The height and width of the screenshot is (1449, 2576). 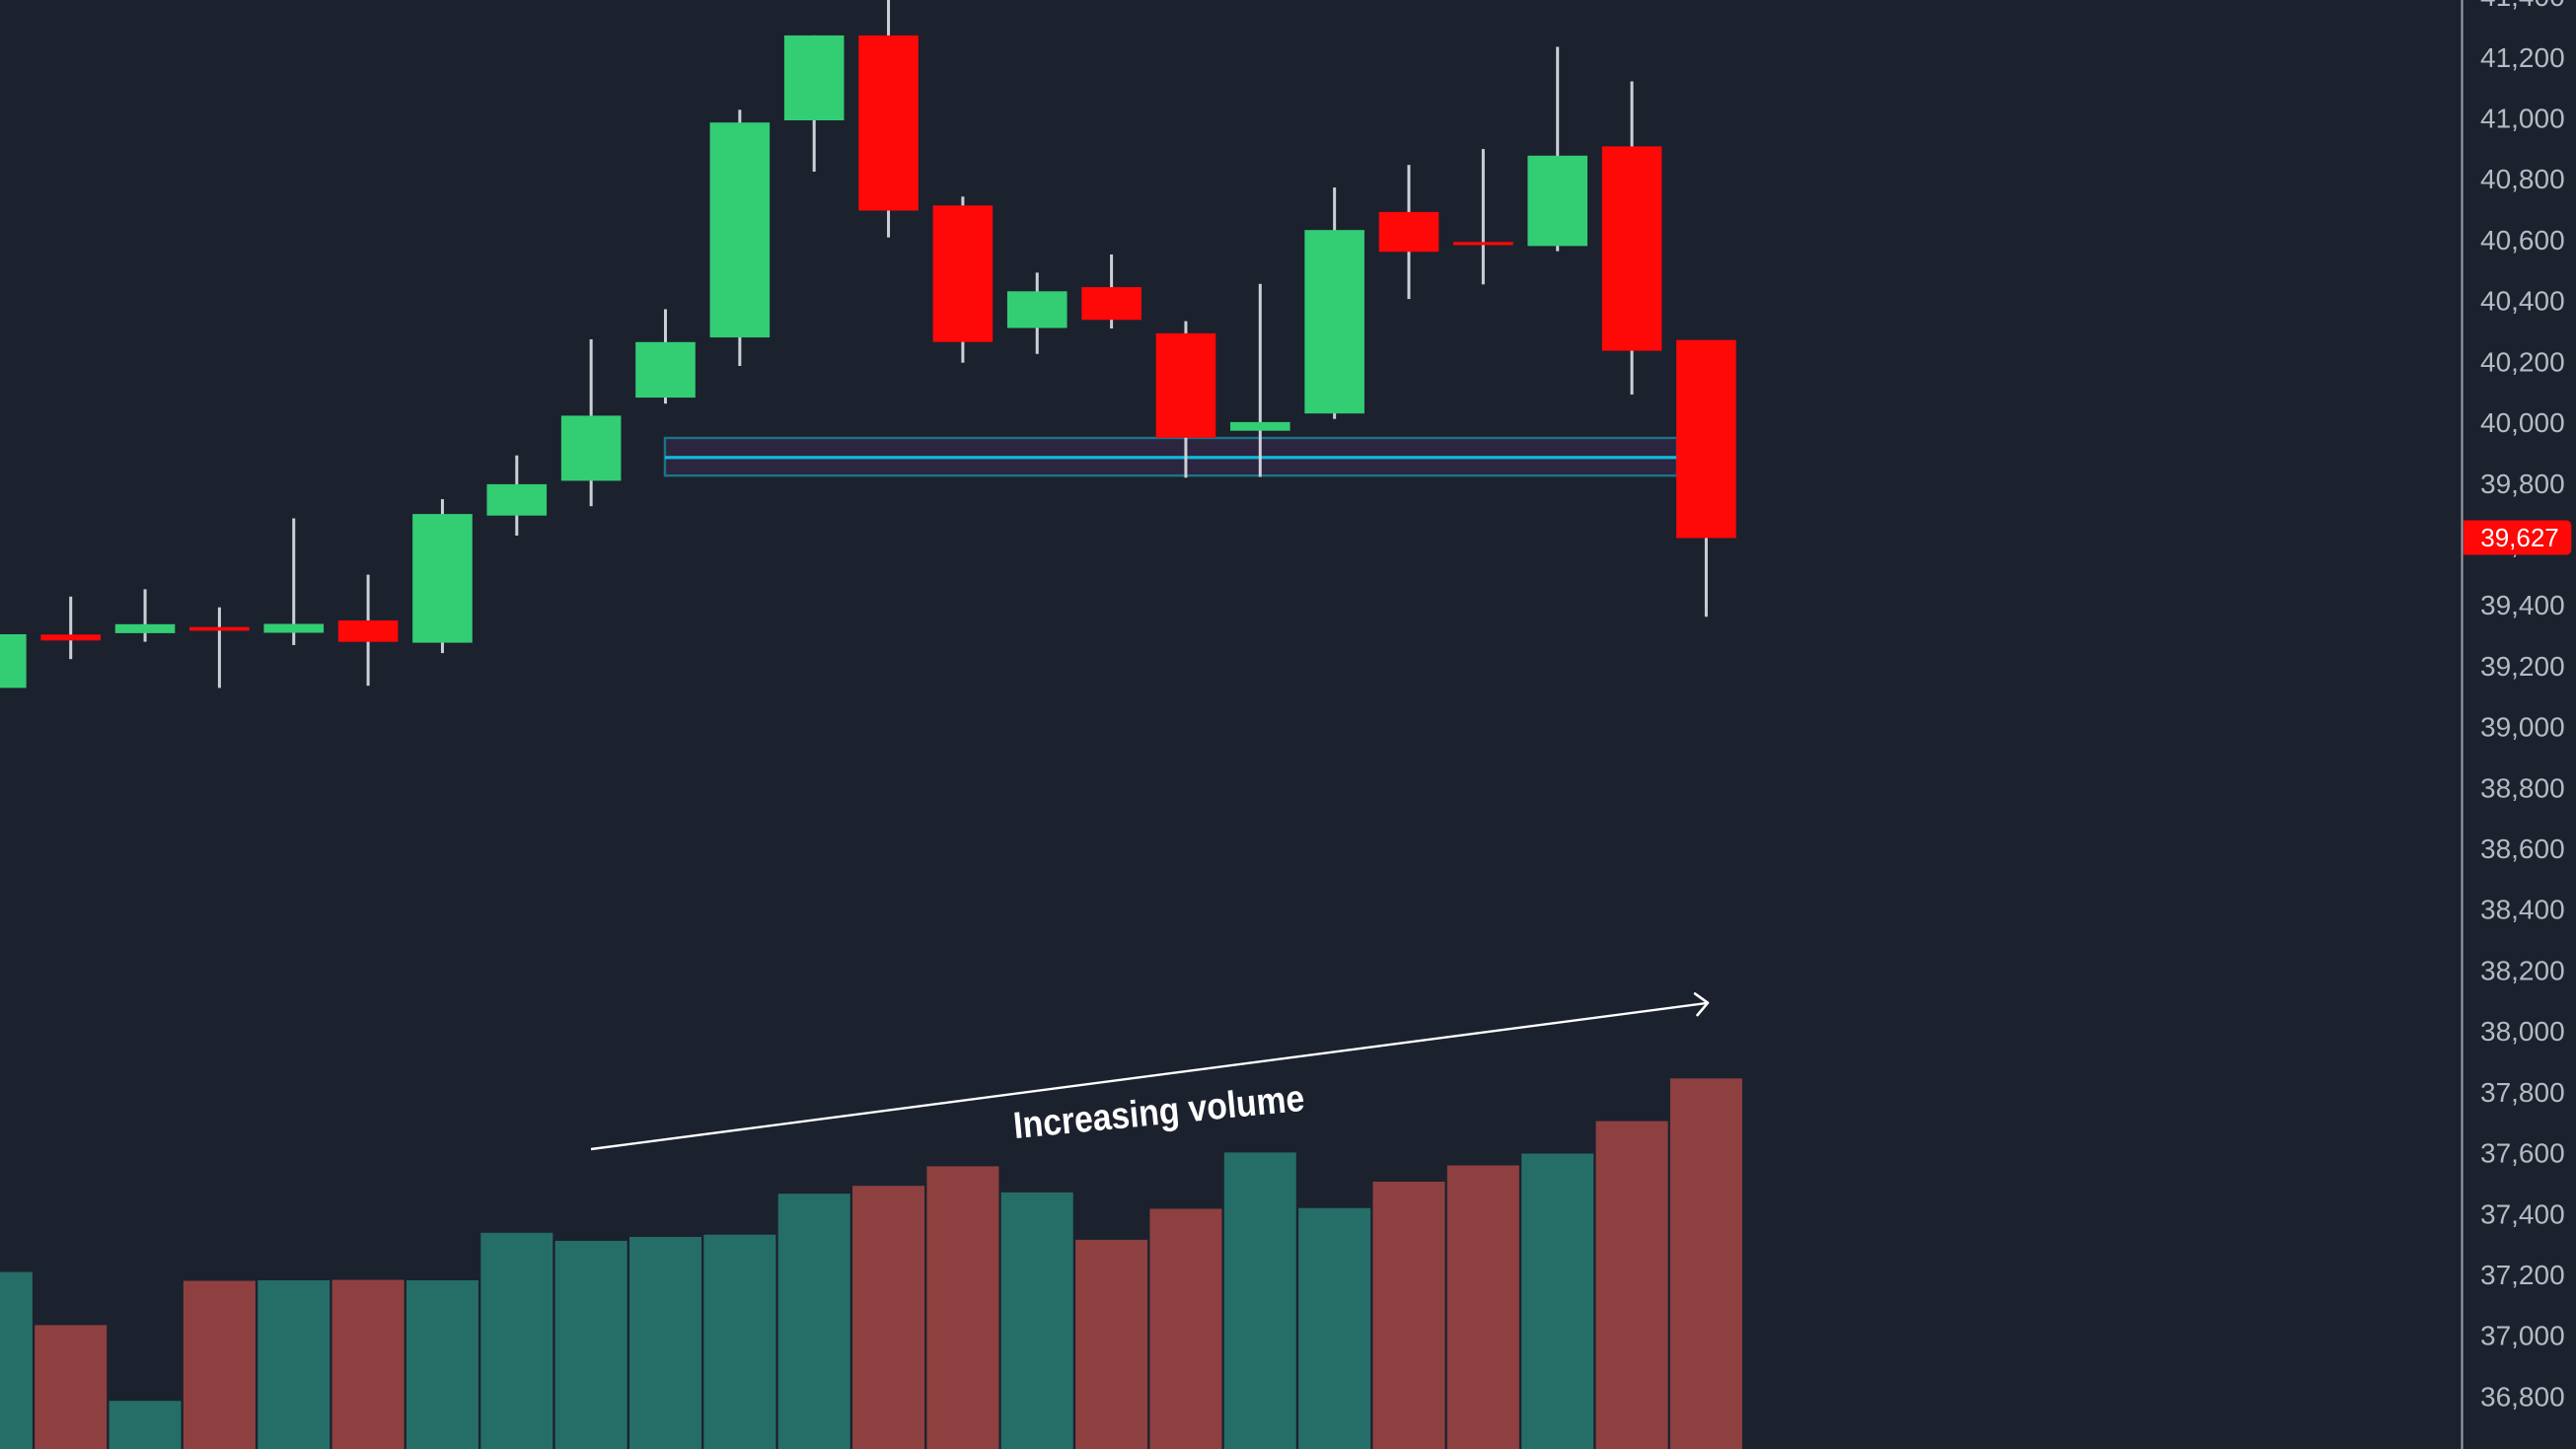 I want to click on svg-text: 37,400, so click(x=2522, y=1213).